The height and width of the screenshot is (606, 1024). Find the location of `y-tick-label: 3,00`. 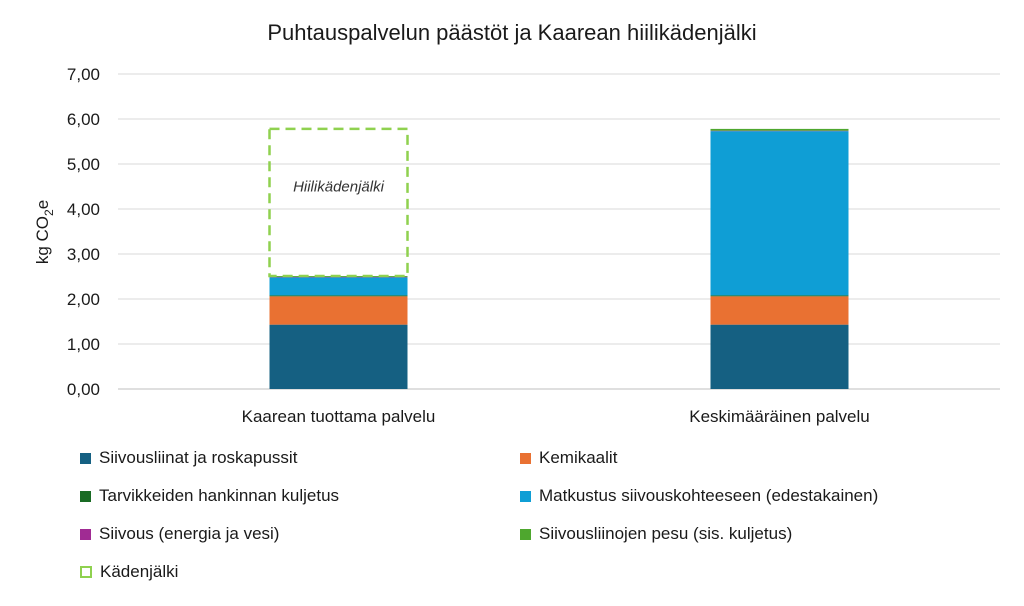

y-tick-label: 3,00 is located at coordinates (83, 254).